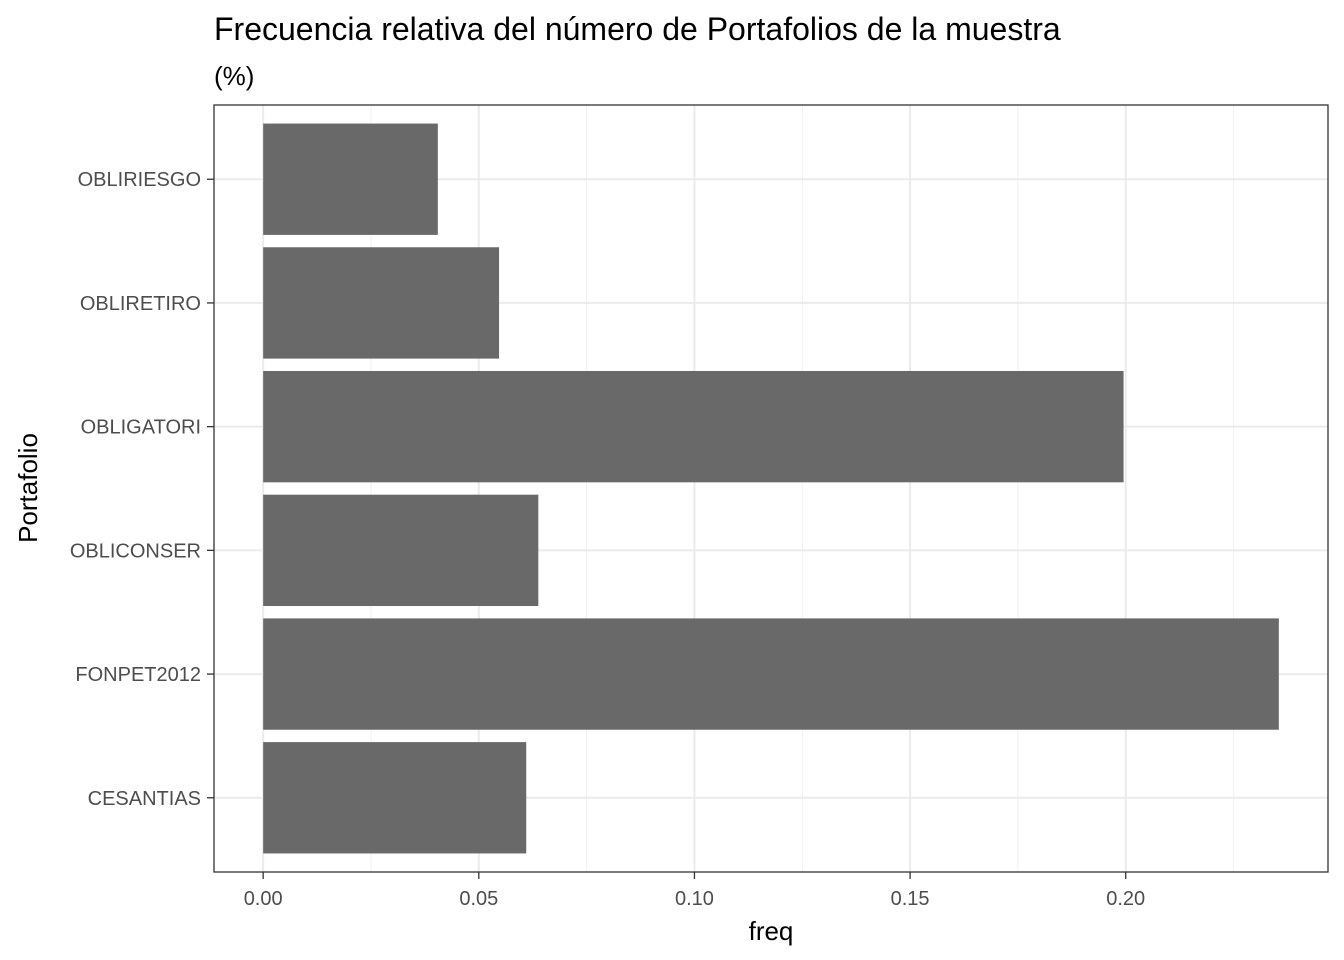 The height and width of the screenshot is (960, 1344). I want to click on bar-obliretiro, so click(381, 303).